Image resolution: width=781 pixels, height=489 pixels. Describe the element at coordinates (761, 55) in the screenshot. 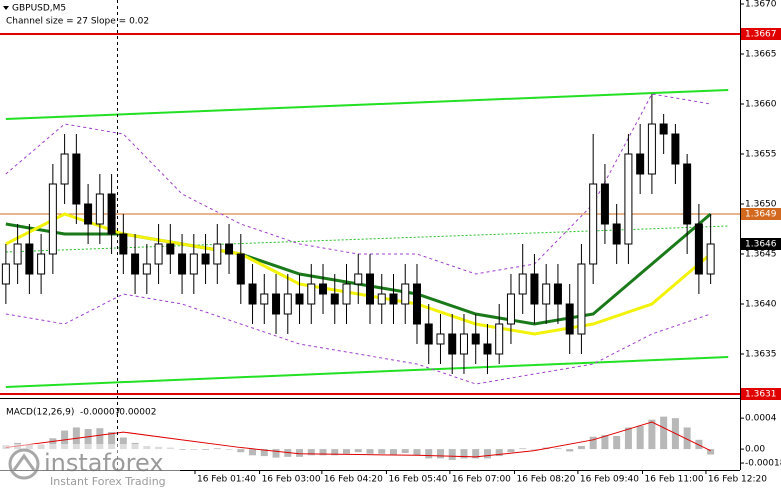

I see `y-tick-label: 1.3665` at that location.